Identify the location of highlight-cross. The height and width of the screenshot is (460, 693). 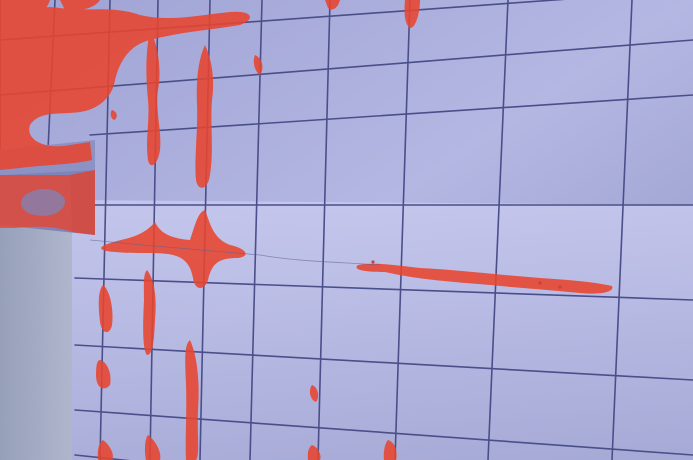
(173, 249).